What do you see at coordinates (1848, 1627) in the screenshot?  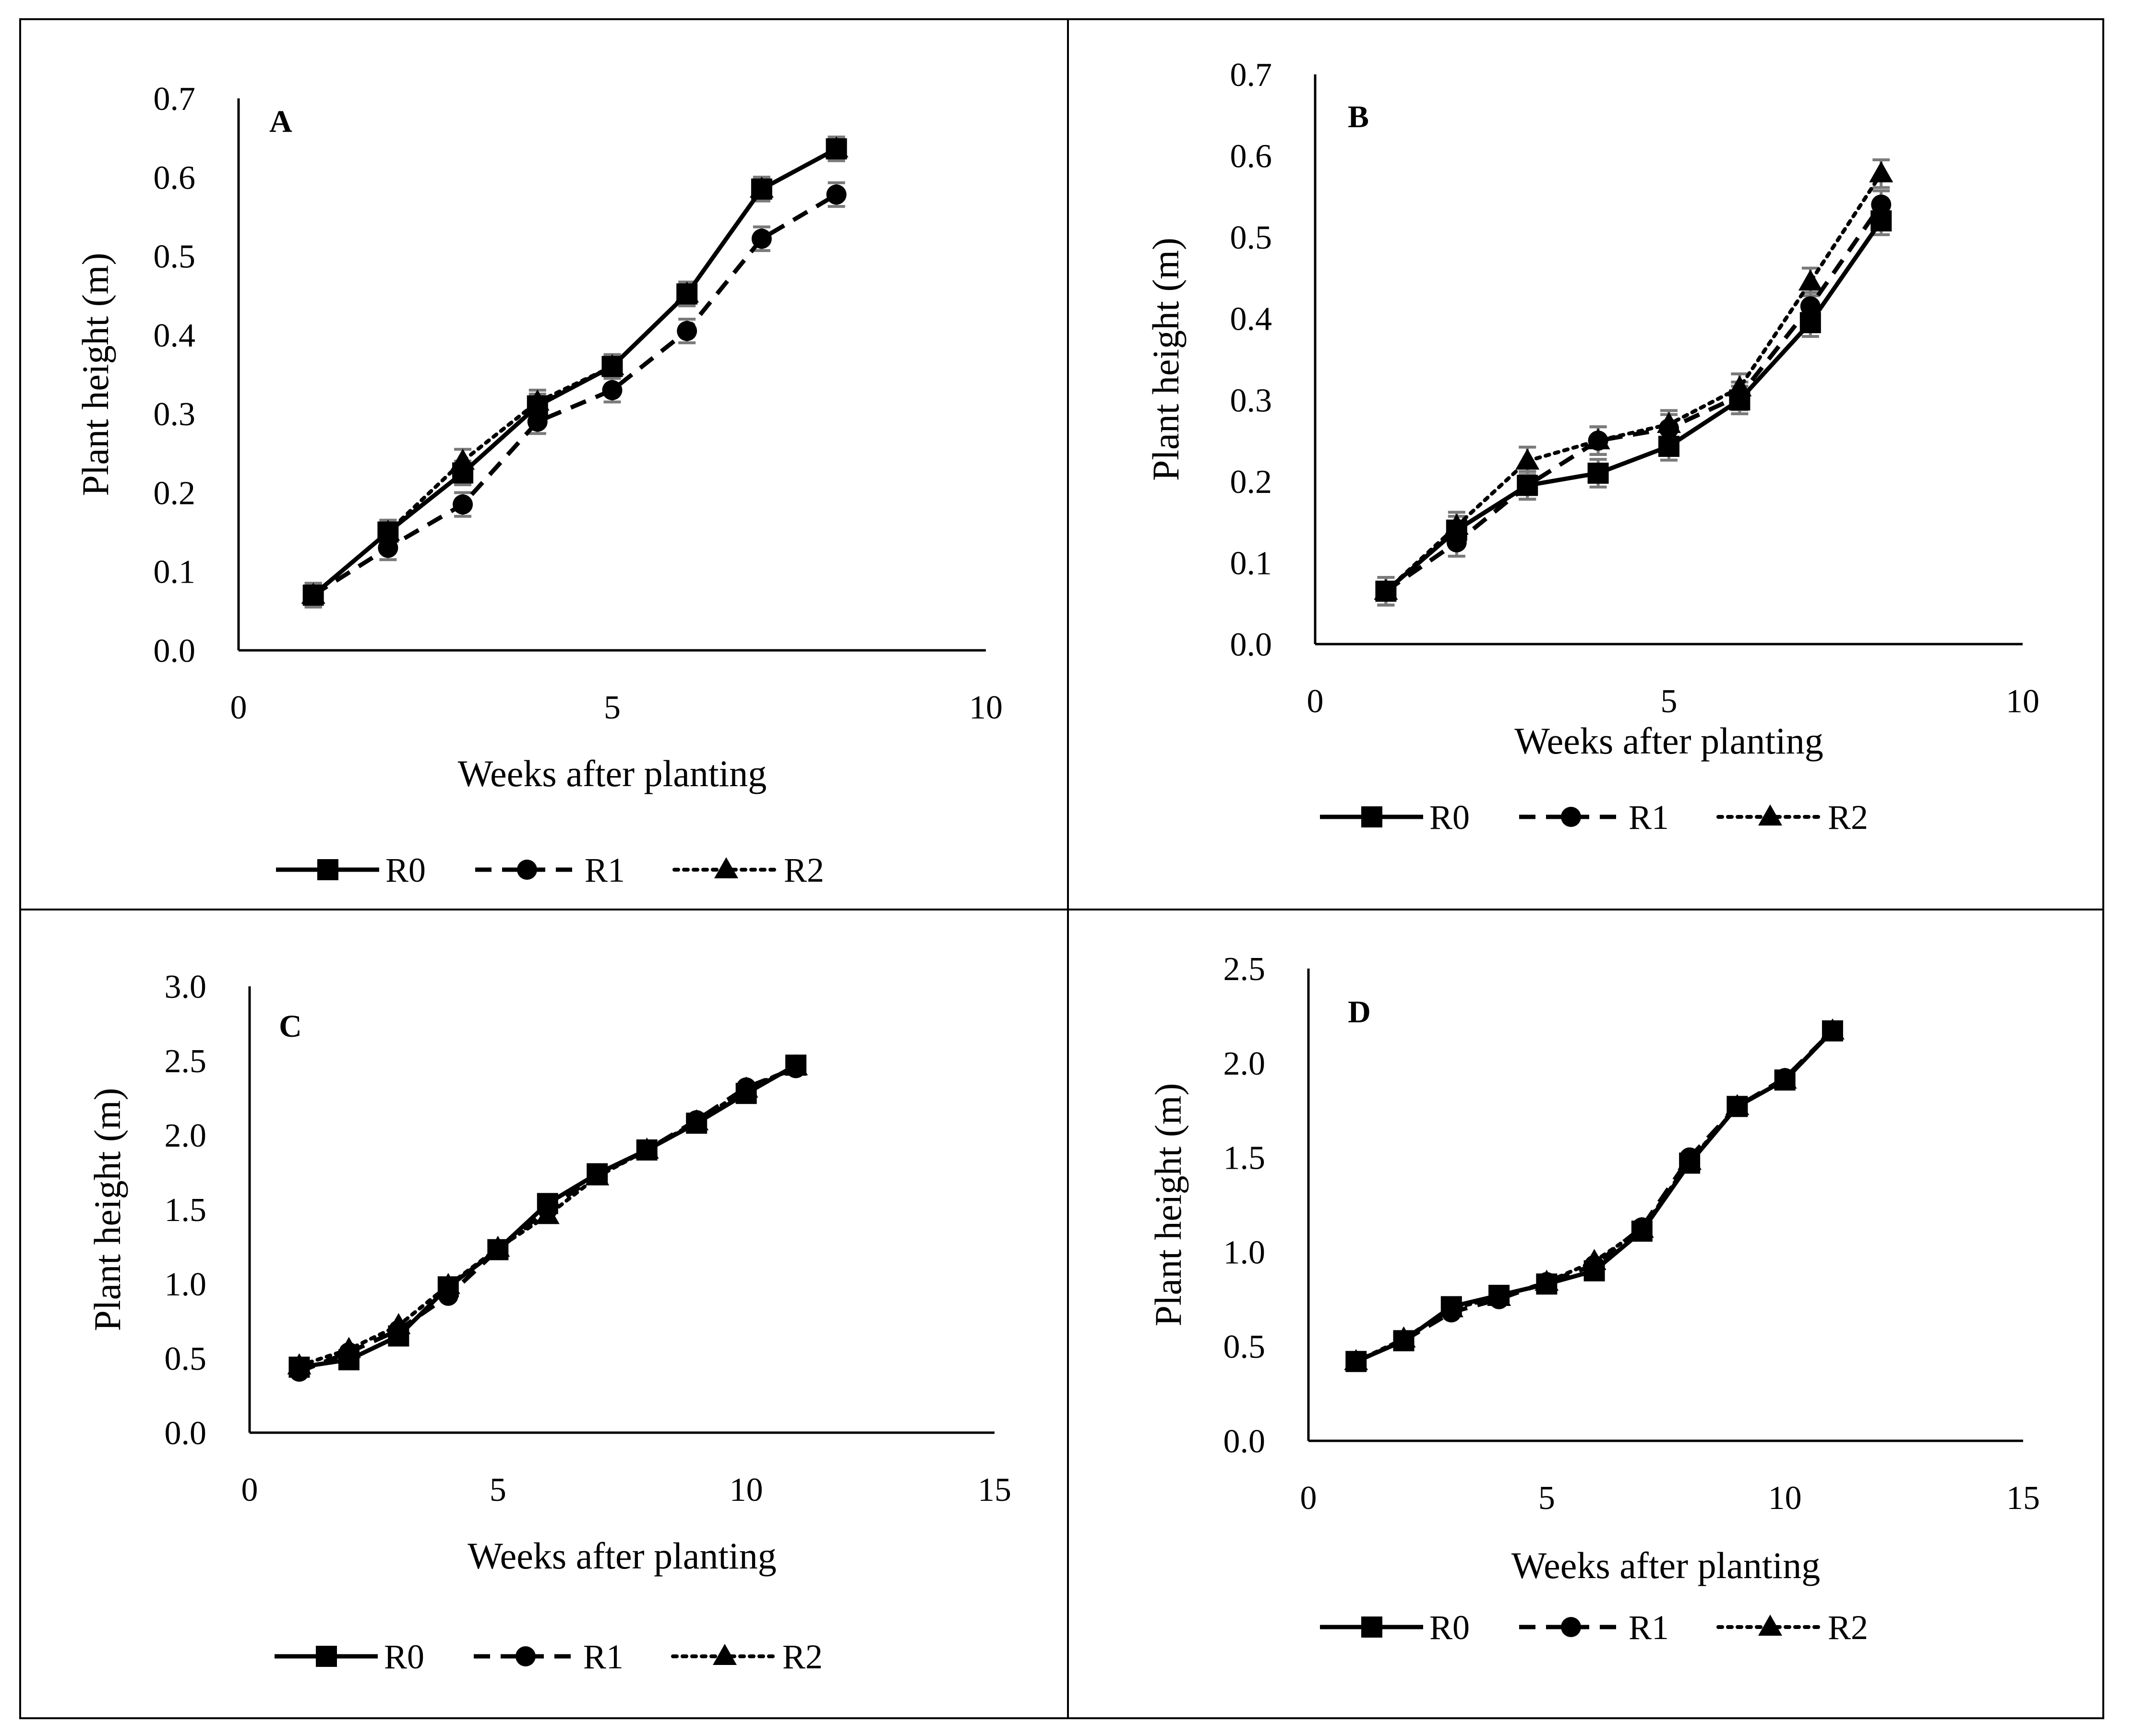 I see `legend-label: R2` at bounding box center [1848, 1627].